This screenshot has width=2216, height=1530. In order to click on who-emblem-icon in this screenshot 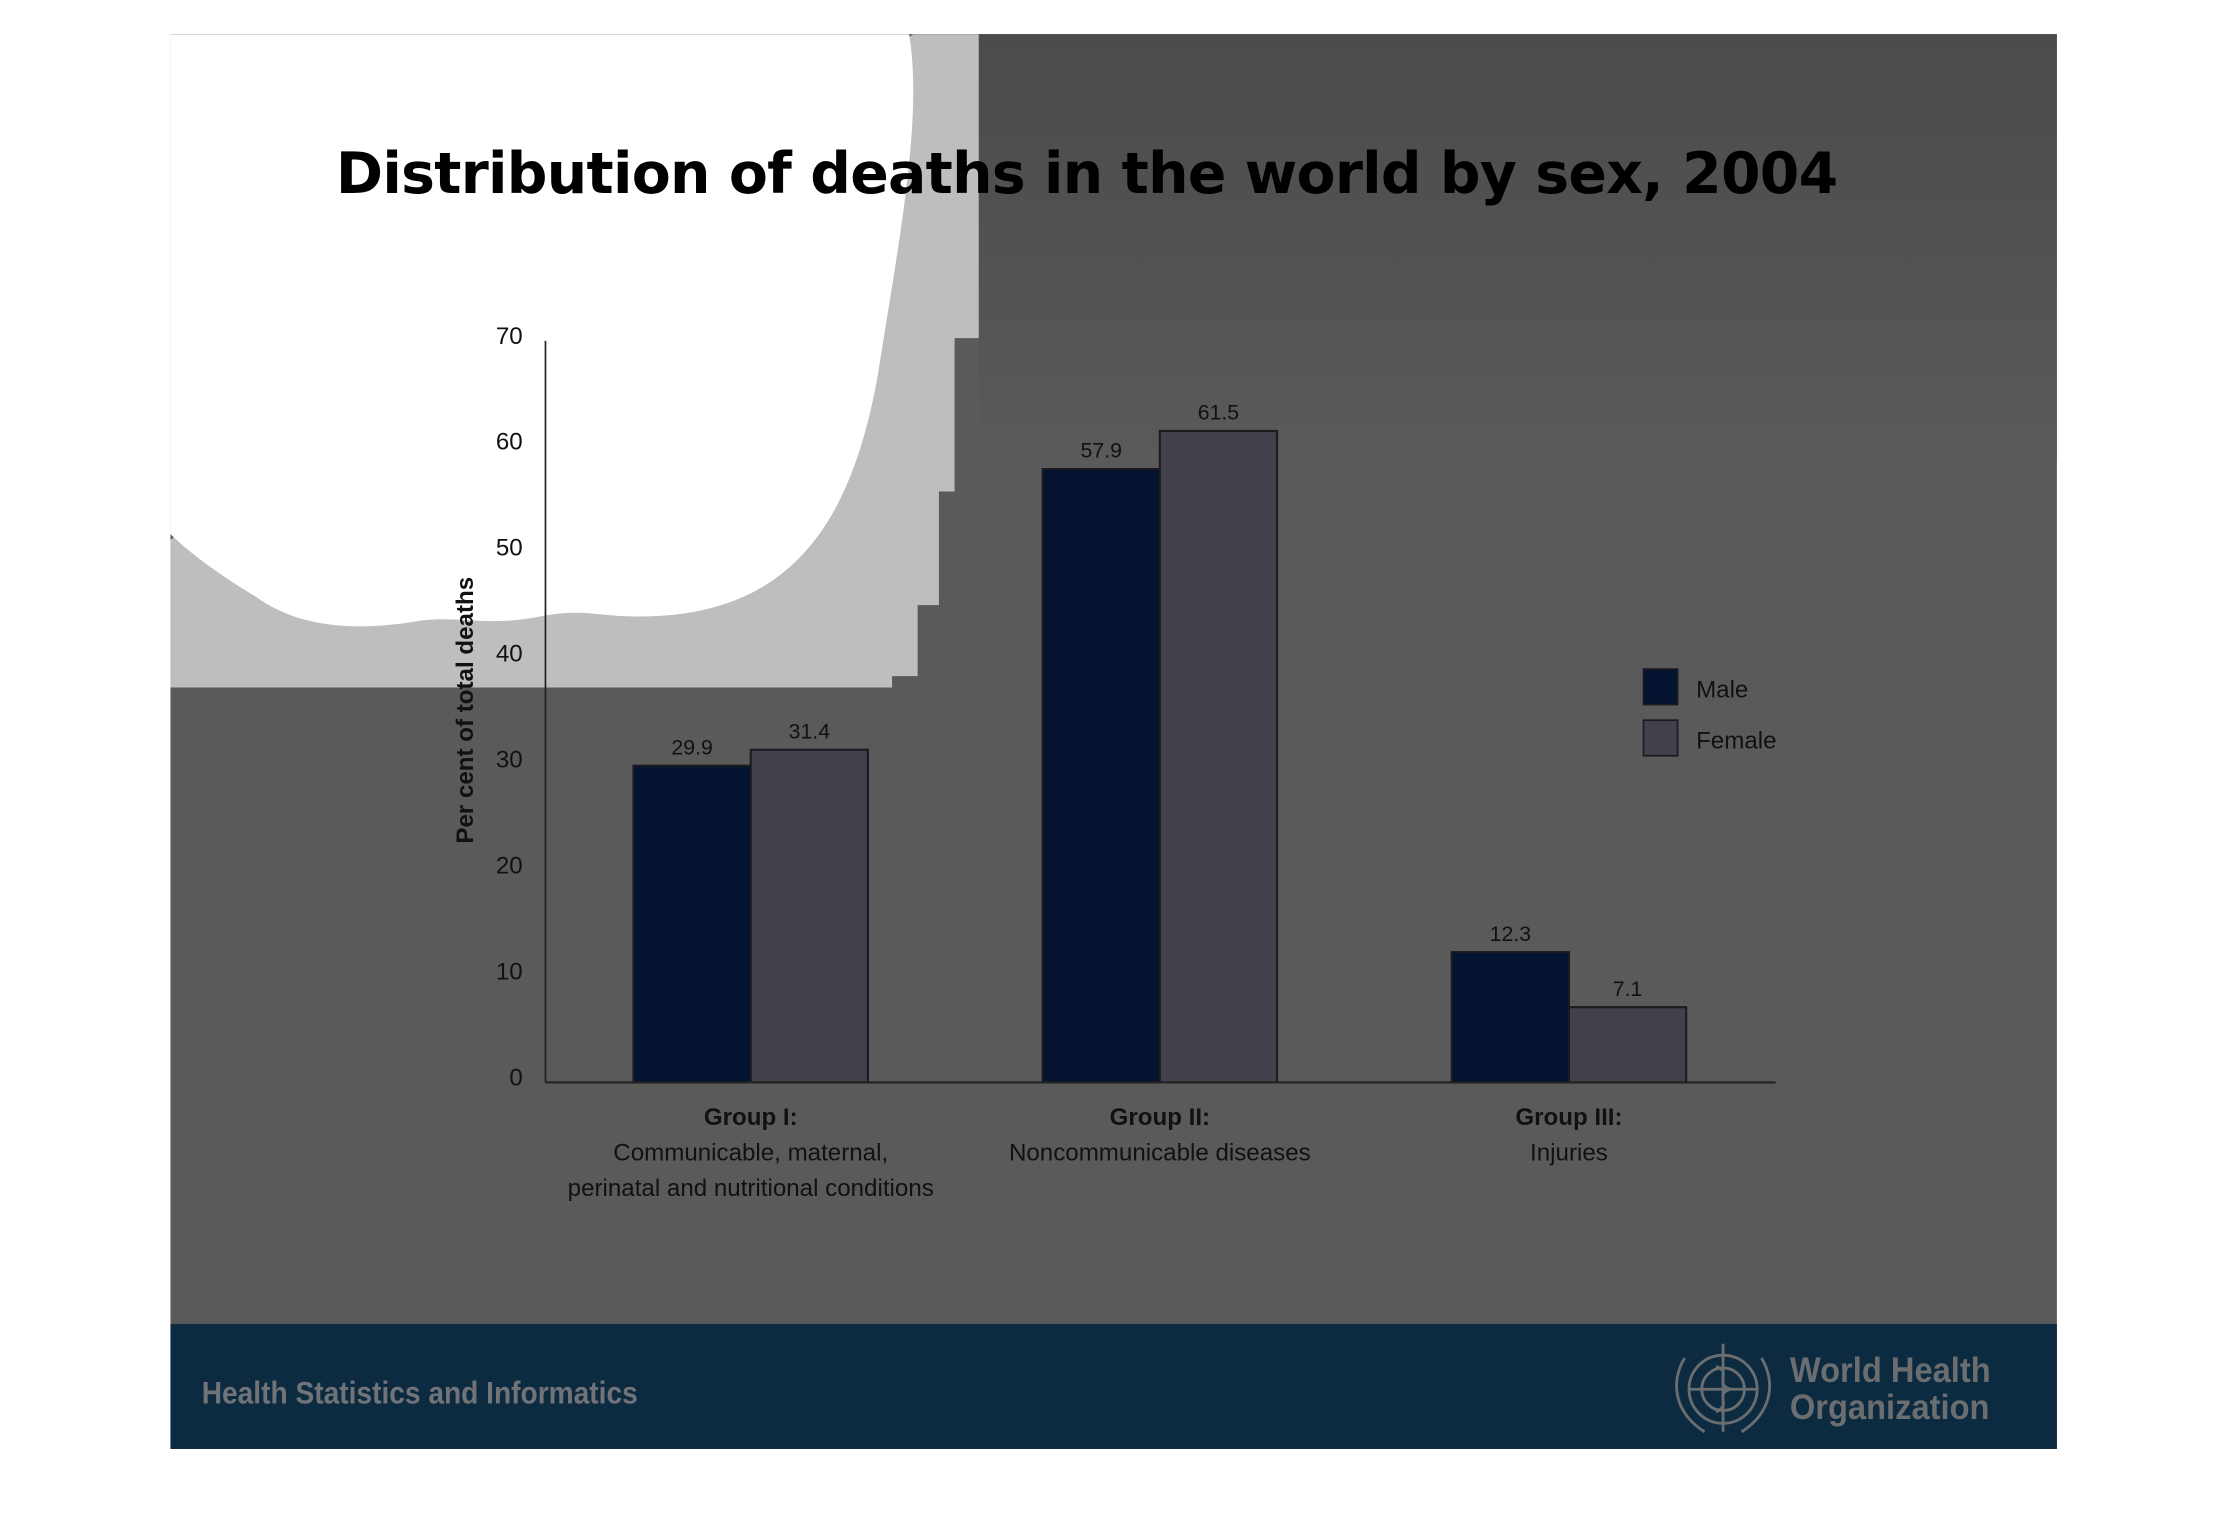, I will do `click(1723, 1388)`.